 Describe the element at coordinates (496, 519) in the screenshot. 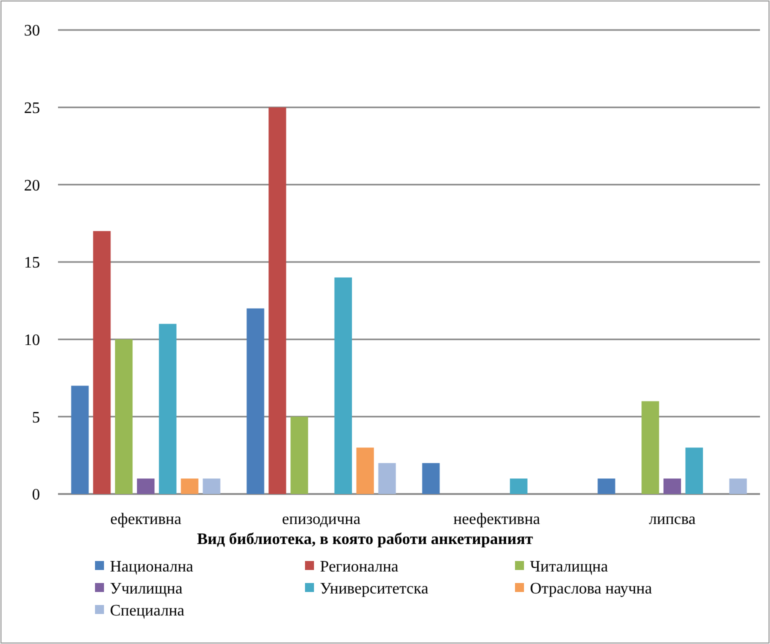

I see `x-tick-label: неефективна` at that location.